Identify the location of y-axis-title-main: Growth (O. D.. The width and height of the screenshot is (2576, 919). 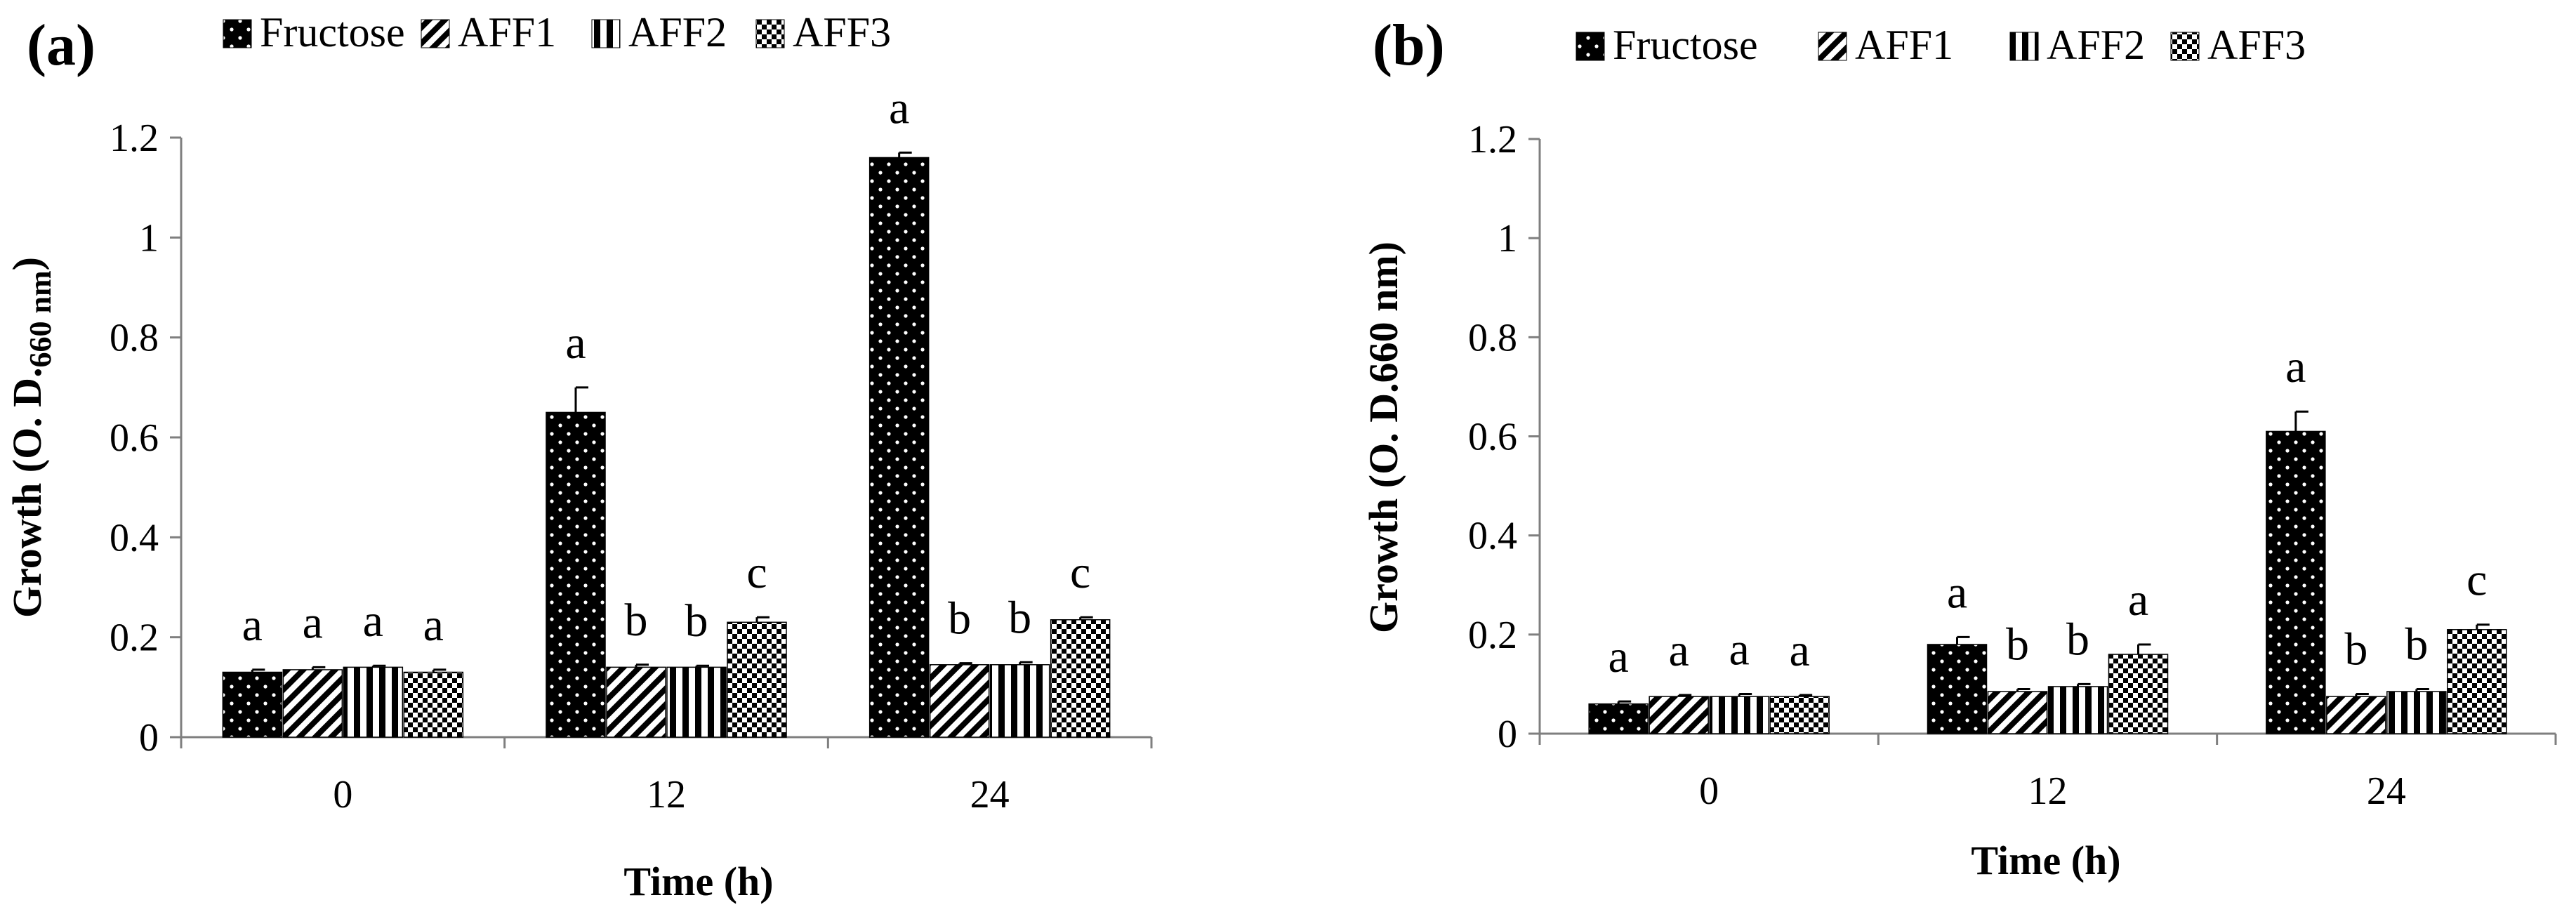
(27, 492).